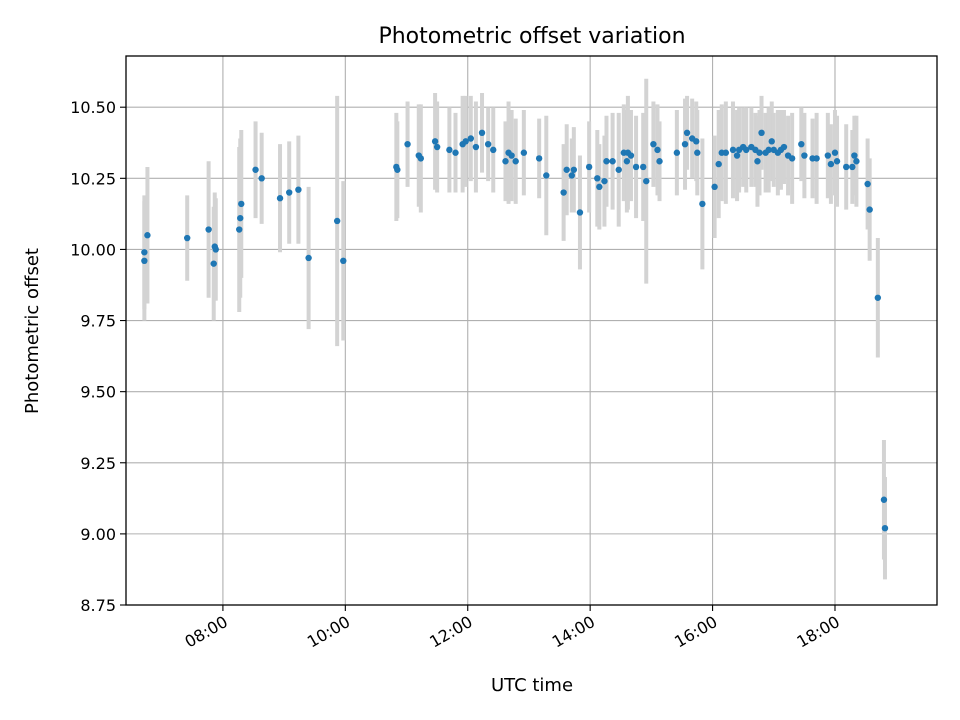 This screenshot has width=960, height=720. Describe the element at coordinates (532, 685) in the screenshot. I see `x-axis-label: UTC time` at that location.